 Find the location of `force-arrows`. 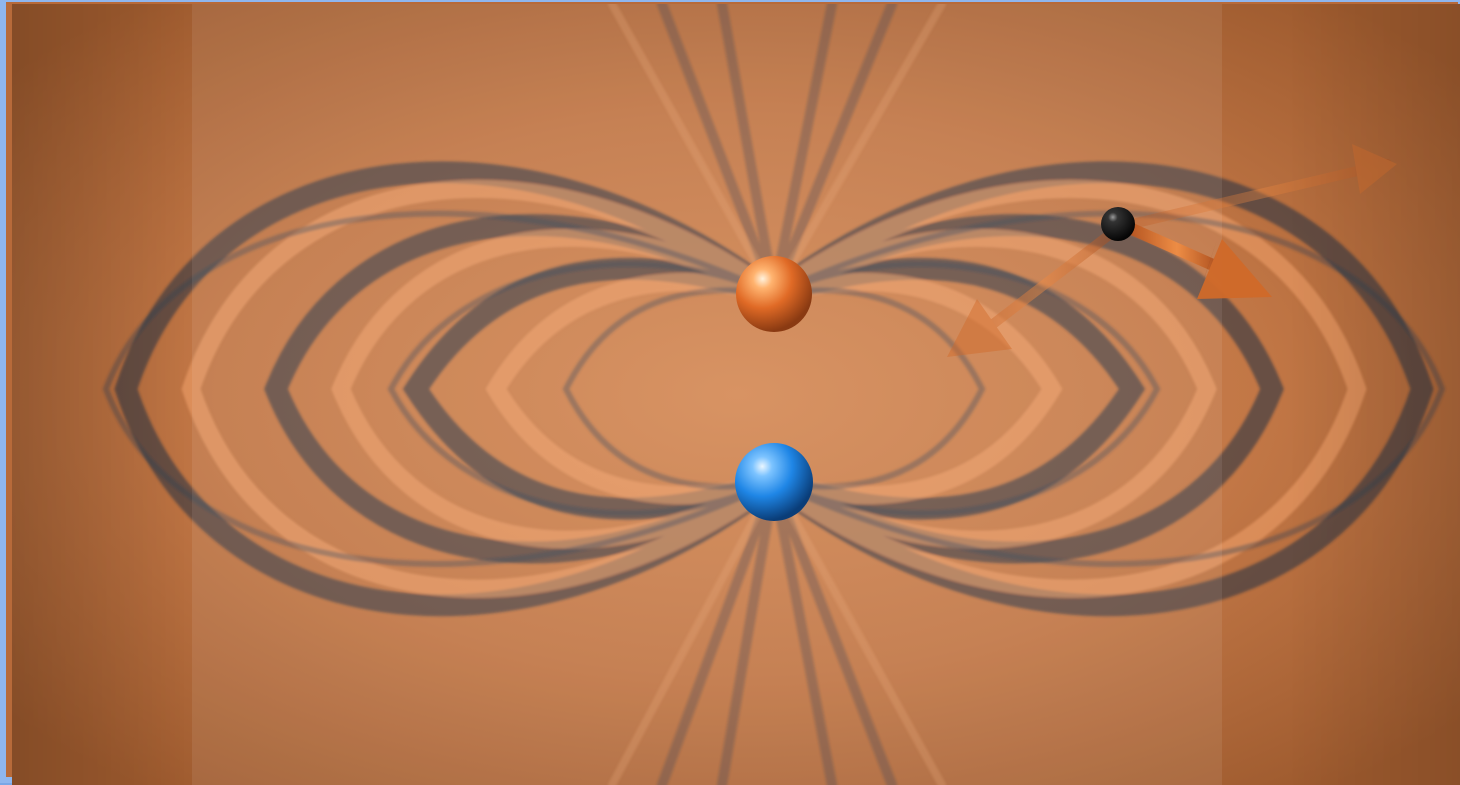

force-arrows is located at coordinates (1172, 250).